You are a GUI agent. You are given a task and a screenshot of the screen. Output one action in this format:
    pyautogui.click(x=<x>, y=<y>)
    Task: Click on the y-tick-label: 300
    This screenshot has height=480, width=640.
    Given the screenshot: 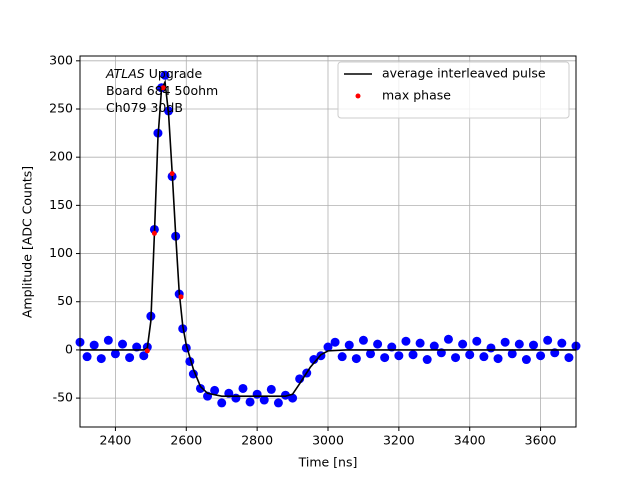 What is the action you would take?
    pyautogui.click(x=61, y=59)
    